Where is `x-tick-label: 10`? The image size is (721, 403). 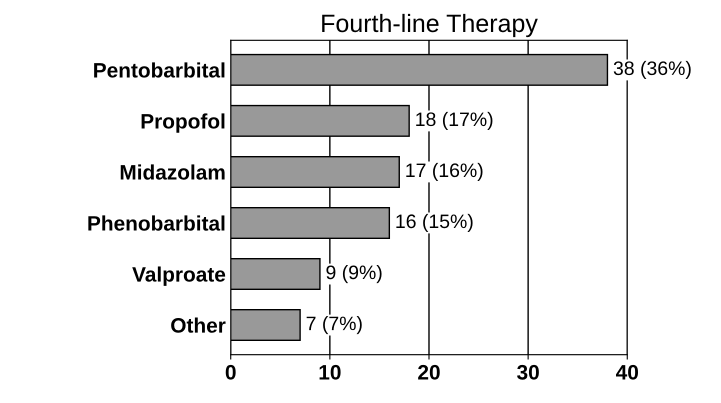
x-tick-label: 10 is located at coordinates (330, 372).